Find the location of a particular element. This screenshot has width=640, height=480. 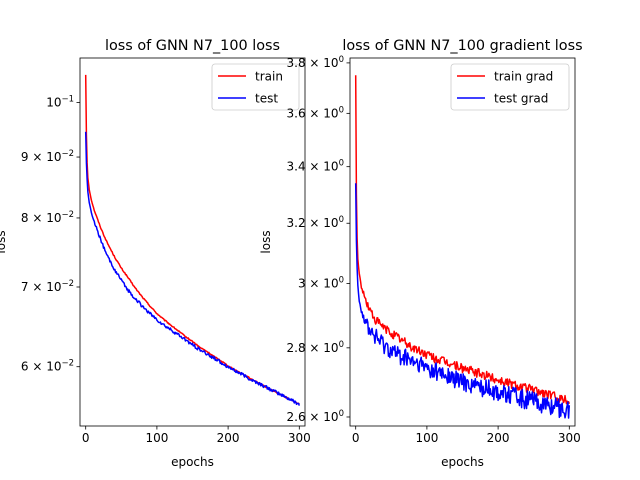

y-tick-label: 3.8 × 100 is located at coordinates (315, 62).